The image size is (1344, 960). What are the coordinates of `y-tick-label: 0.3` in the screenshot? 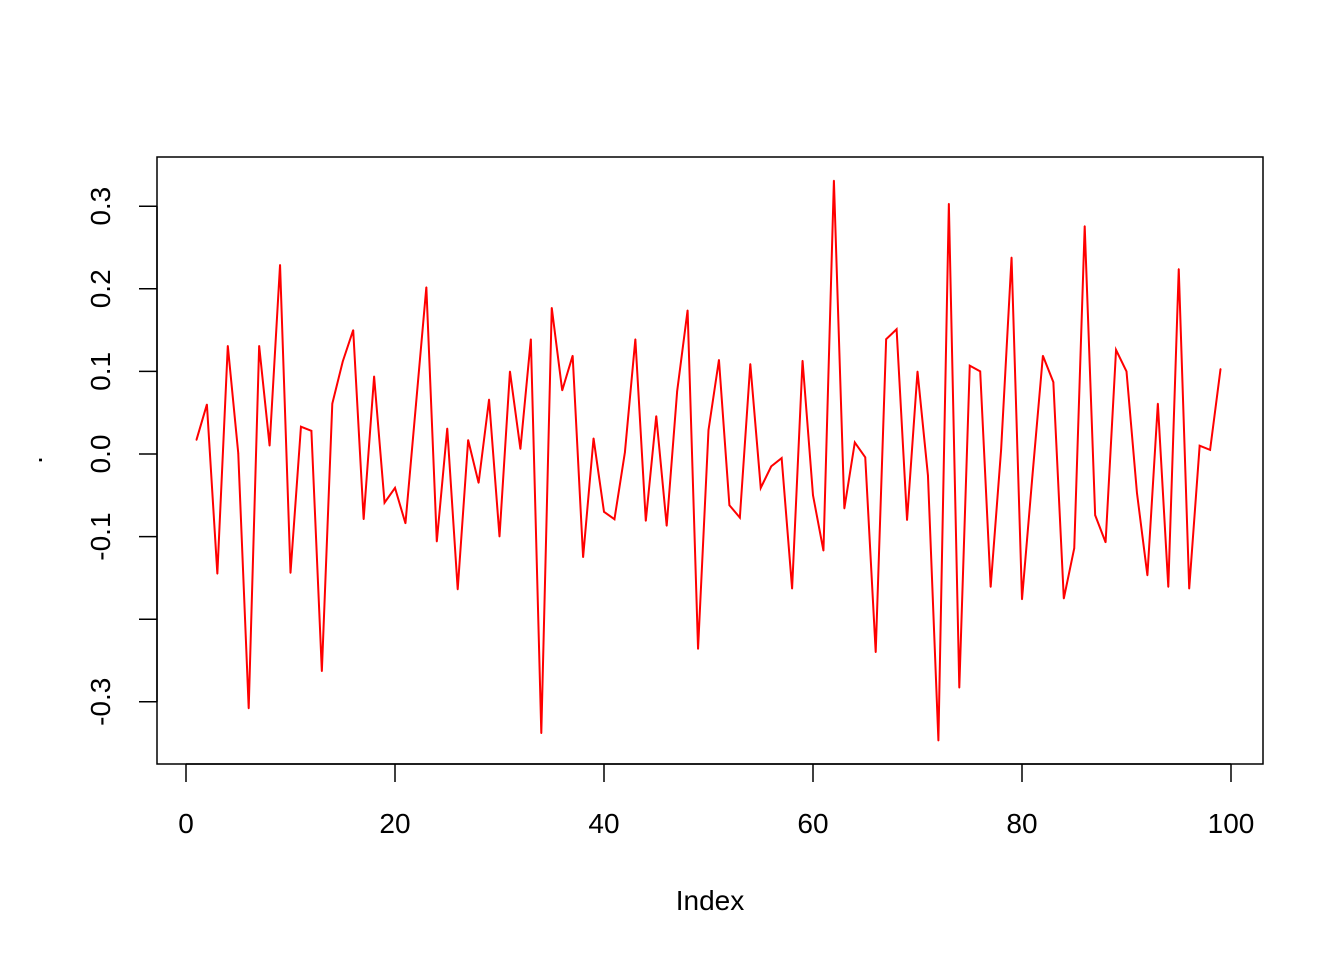 It's located at (100, 206).